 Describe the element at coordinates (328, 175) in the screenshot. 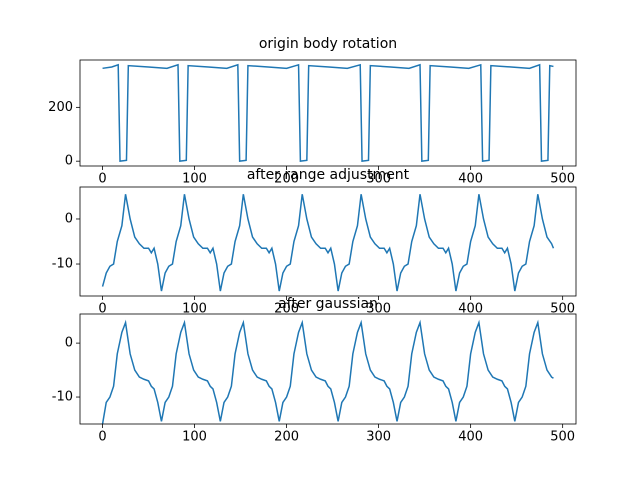

I see `chart-title: after range adjustment` at that location.